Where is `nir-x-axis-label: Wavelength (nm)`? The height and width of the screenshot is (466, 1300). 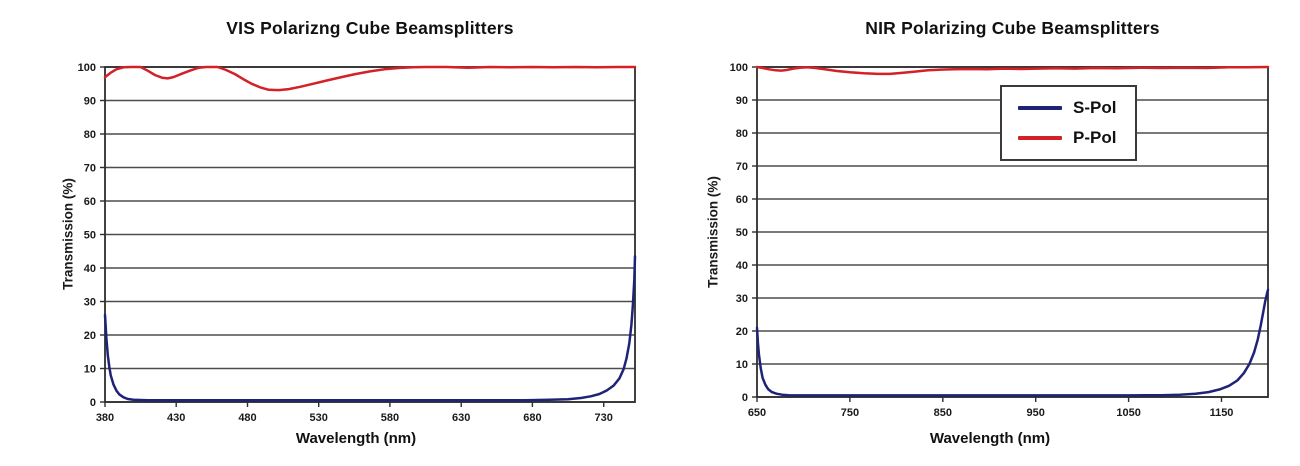 nir-x-axis-label: Wavelength (nm) is located at coordinates (990, 438).